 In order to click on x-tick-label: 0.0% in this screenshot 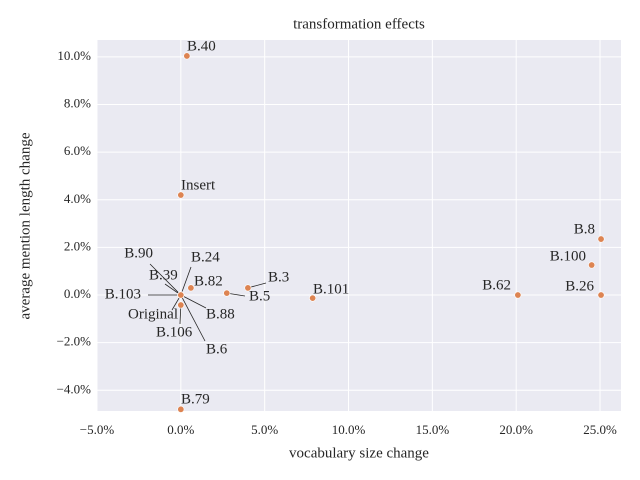, I will do `click(180, 429)`.